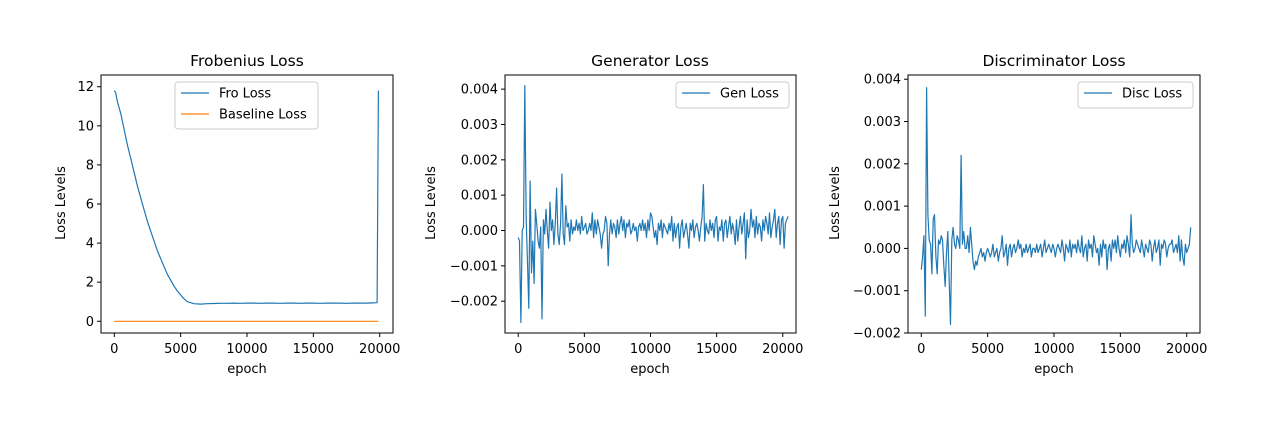  I want to click on legend: Gen Loss, so click(732, 95).